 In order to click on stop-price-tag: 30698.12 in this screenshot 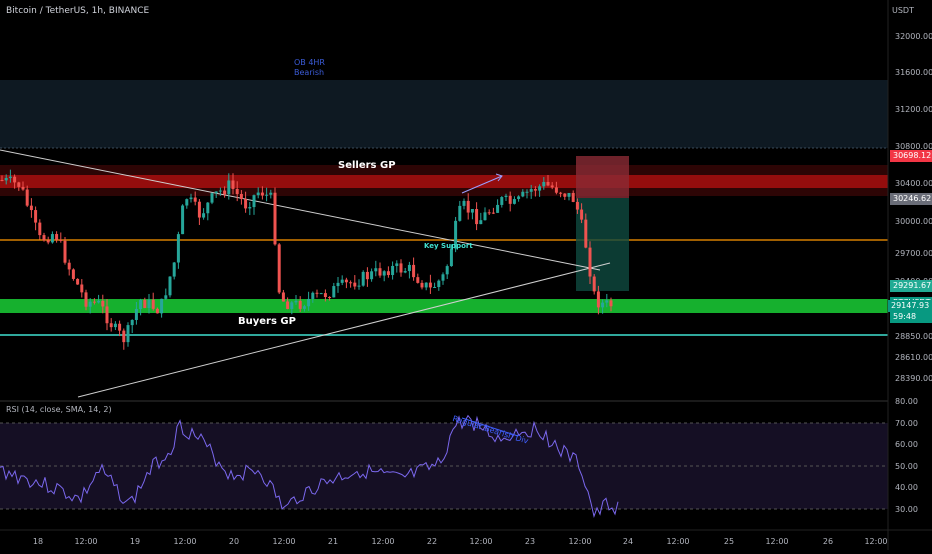, I will do `click(911, 156)`.